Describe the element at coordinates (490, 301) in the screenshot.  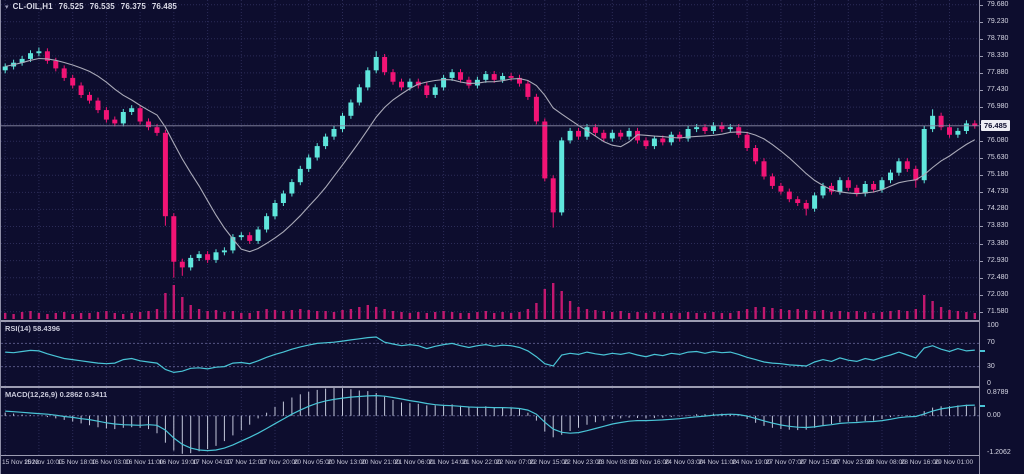
I see `volume-bars` at that location.